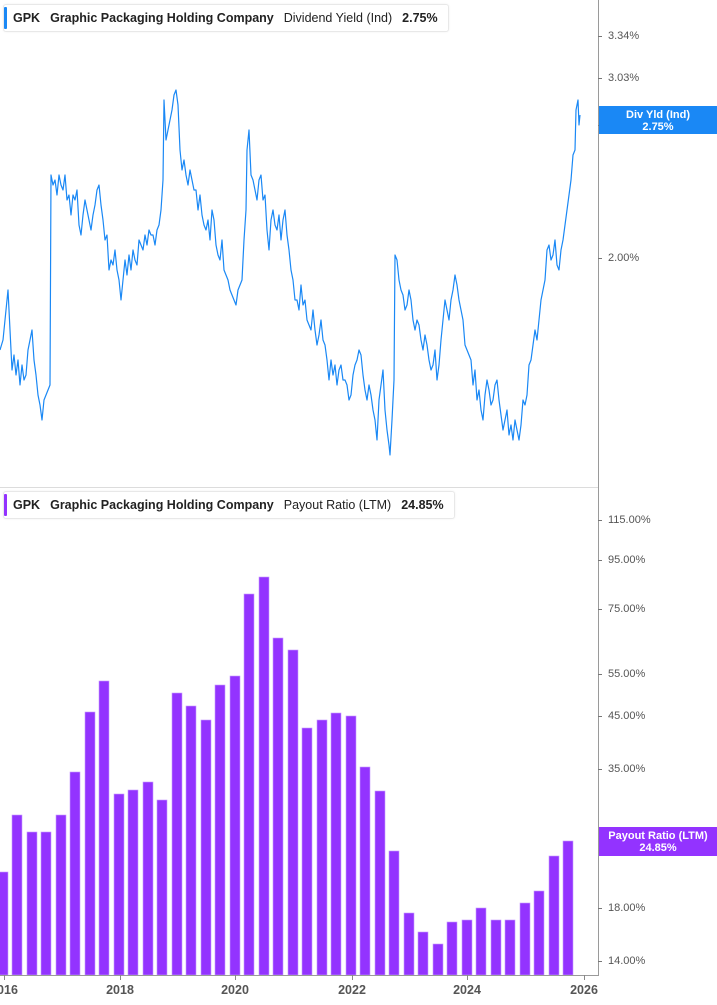 This screenshot has width=717, height=1005. What do you see at coordinates (624, 36) in the screenshot?
I see `y-tick-label: 3.34%` at bounding box center [624, 36].